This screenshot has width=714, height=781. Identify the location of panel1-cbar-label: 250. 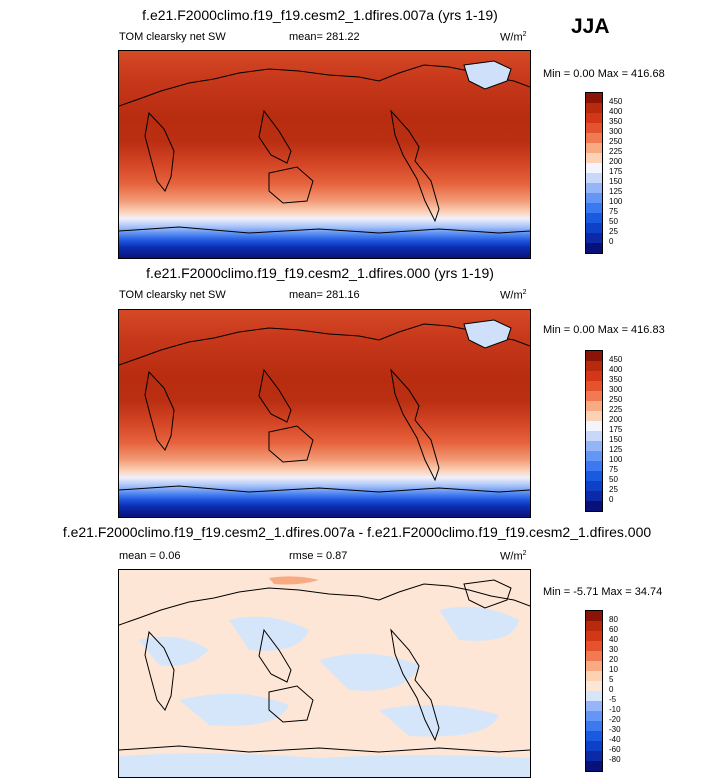
(616, 141).